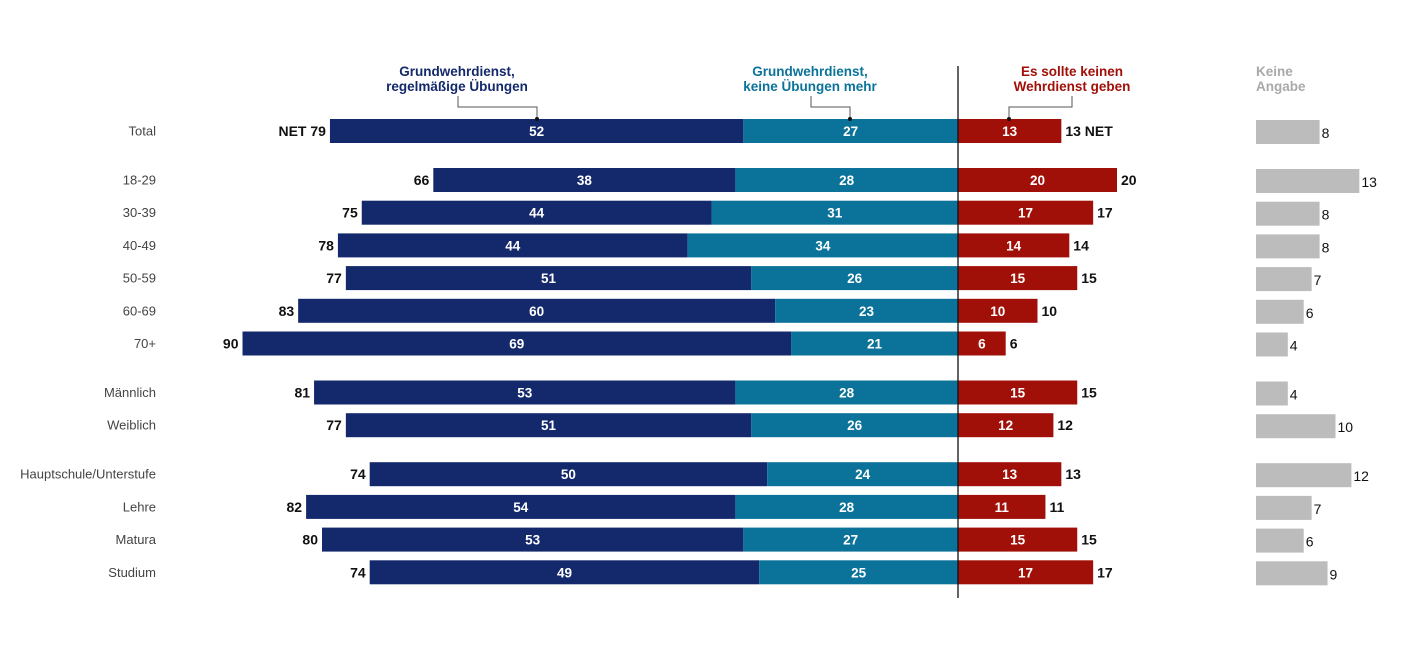 The width and height of the screenshot is (1424, 652). What do you see at coordinates (231, 344) in the screenshot?
I see `net-left-label: 90` at bounding box center [231, 344].